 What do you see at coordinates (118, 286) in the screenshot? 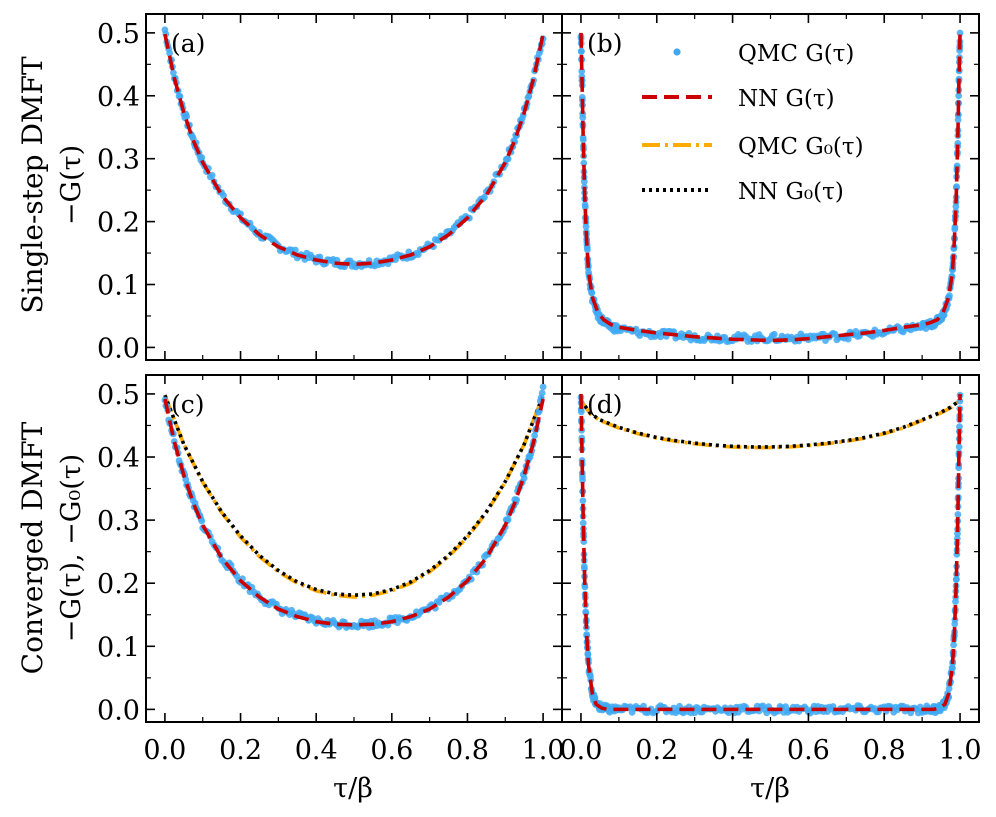
I see `y-tick-label-a-1: 0.1` at bounding box center [118, 286].